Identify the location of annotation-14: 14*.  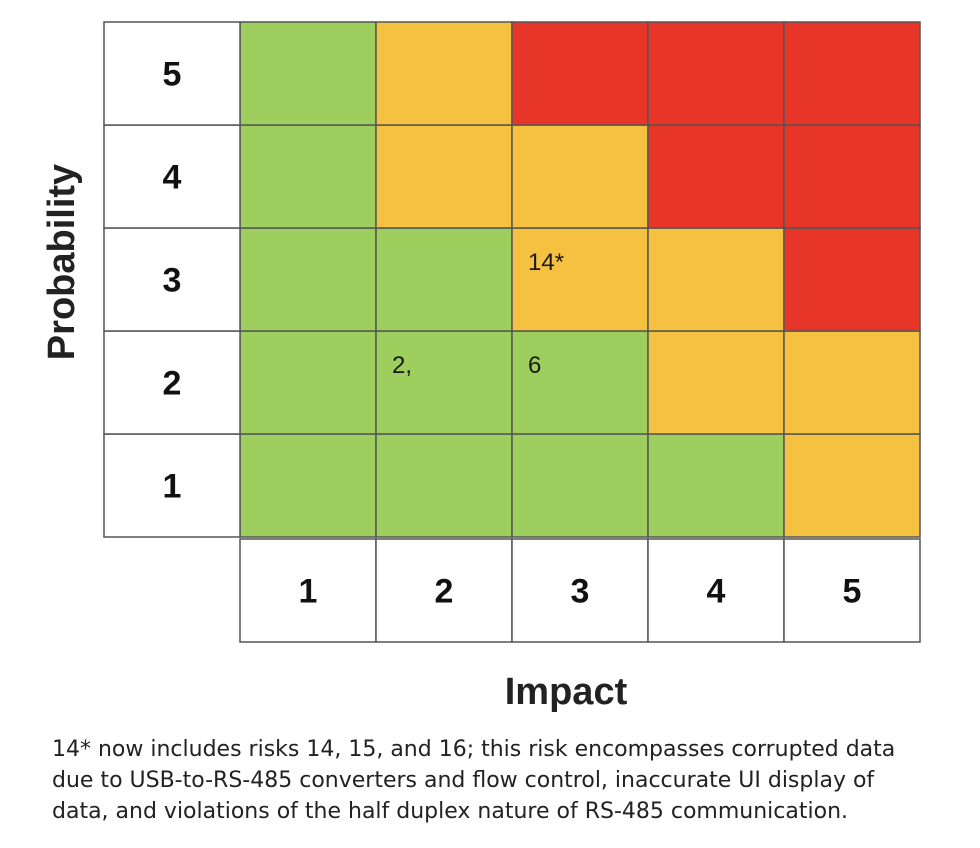
(546, 262).